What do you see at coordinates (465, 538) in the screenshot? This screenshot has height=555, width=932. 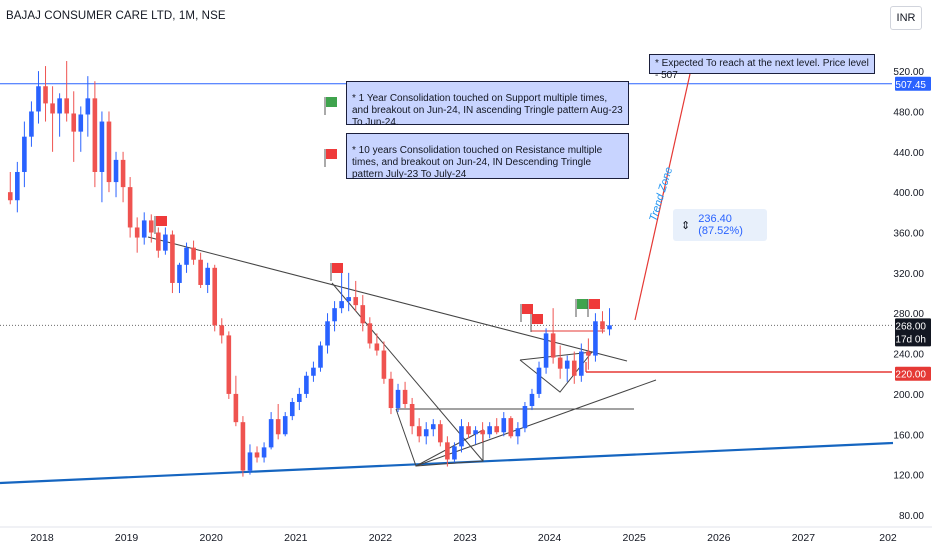 I see `x-tick-label: 2023` at bounding box center [465, 538].